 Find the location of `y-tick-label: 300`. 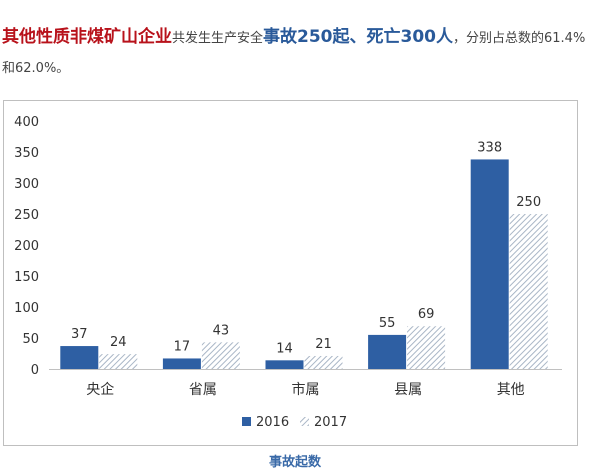

y-tick-label: 300 is located at coordinates (26, 184).